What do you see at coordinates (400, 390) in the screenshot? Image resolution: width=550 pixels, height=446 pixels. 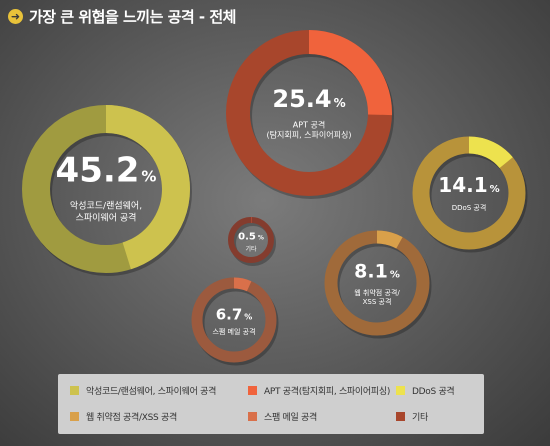 I see `legend-swatch-ddos` at bounding box center [400, 390].